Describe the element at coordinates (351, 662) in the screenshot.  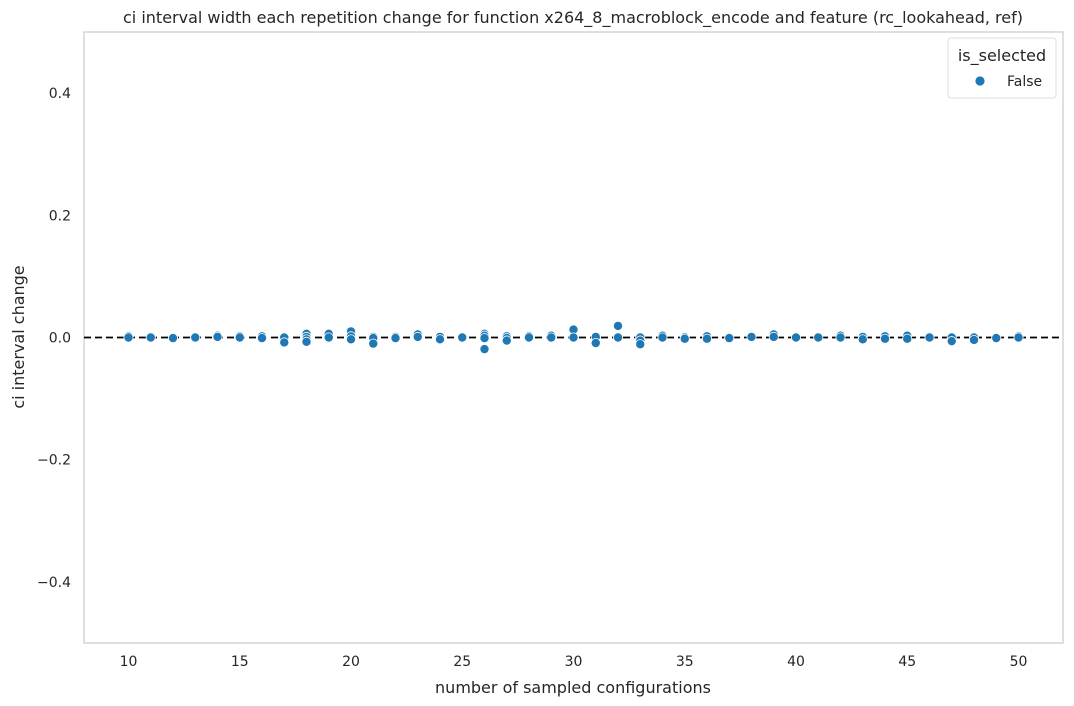
I see `x-tick-label: 20` at that location.